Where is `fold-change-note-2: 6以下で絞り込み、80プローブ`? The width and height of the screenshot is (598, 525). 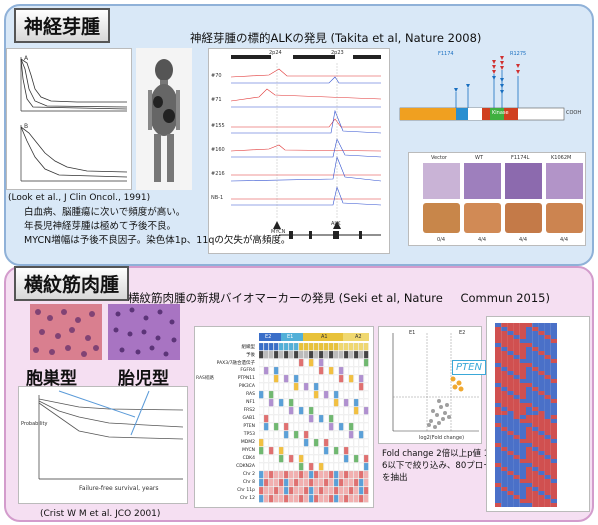
fold-change-note-2: 6以下で絞り込み、80プローブ is located at coordinates (441, 466).